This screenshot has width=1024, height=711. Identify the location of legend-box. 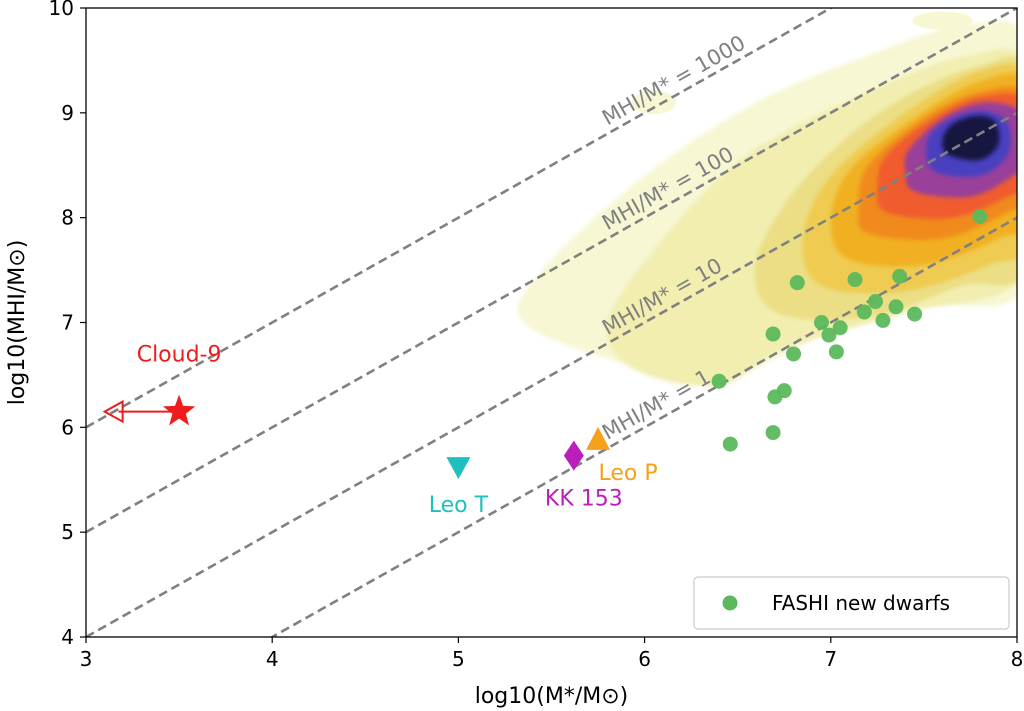
(851, 603).